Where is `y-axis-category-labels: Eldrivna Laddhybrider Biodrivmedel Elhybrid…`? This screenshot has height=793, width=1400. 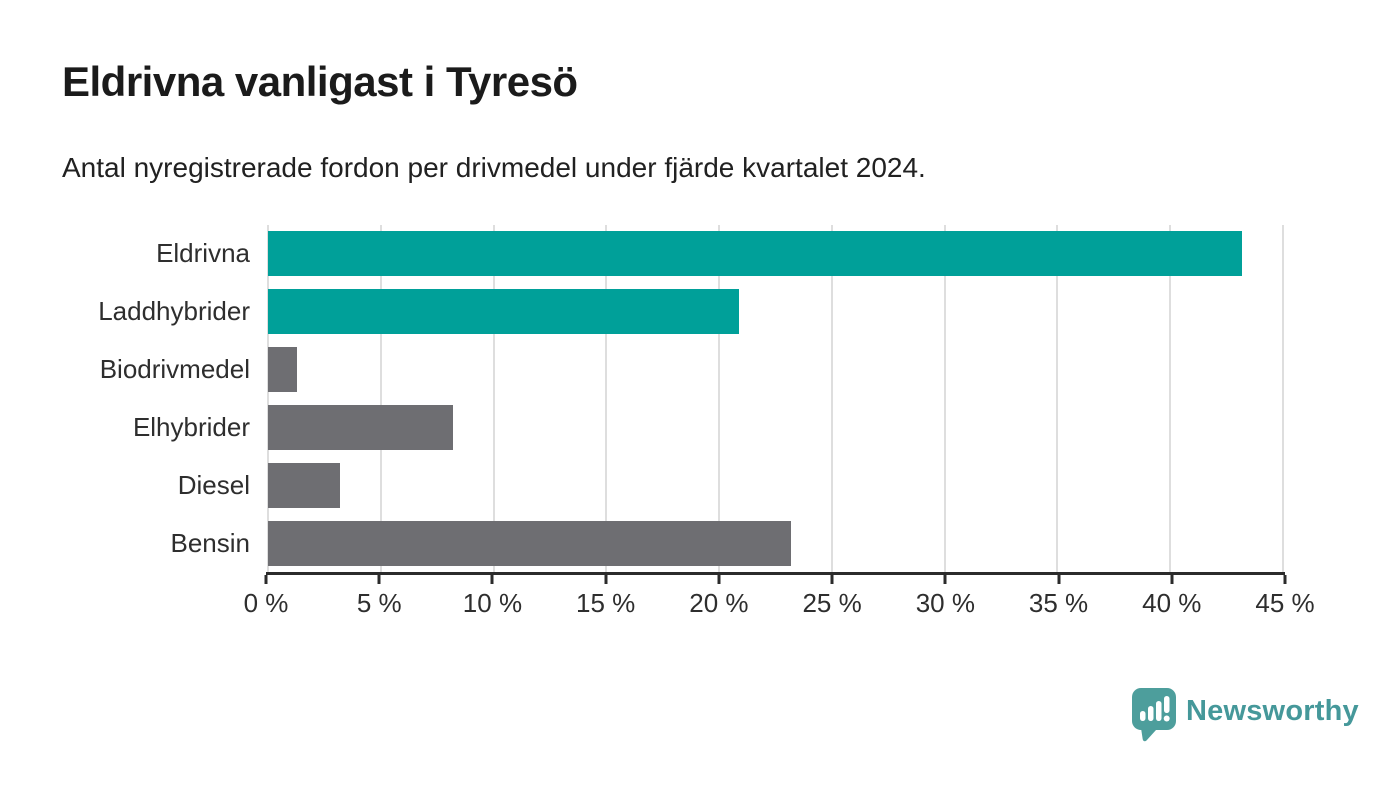
y-axis-category-labels: Eldrivna Laddhybrider Biodrivmedel Elhybrid… is located at coordinates (125, 398).